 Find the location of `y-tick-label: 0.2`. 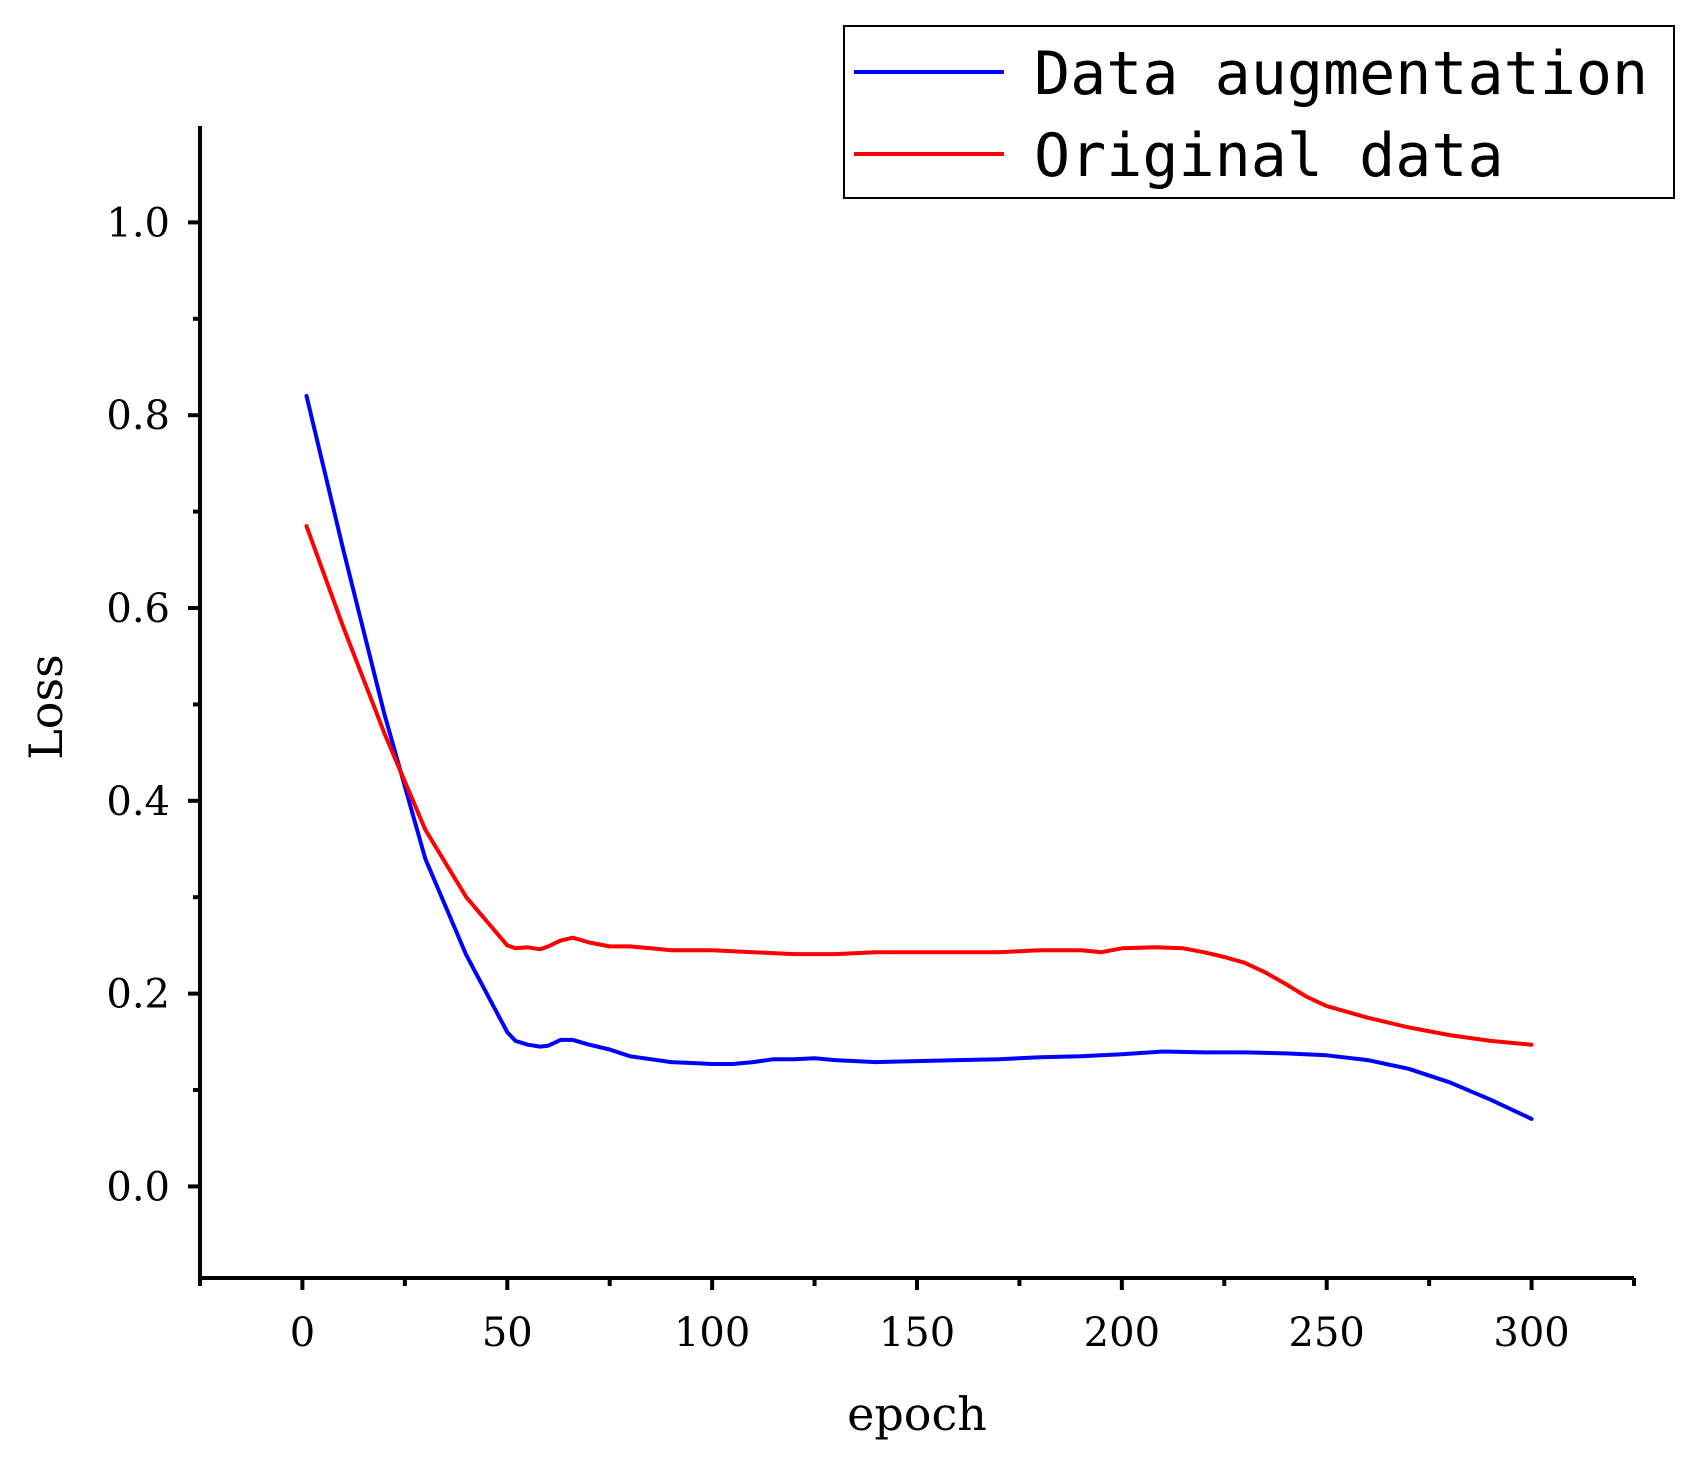

y-tick-label: 0.2 is located at coordinates (138, 995).